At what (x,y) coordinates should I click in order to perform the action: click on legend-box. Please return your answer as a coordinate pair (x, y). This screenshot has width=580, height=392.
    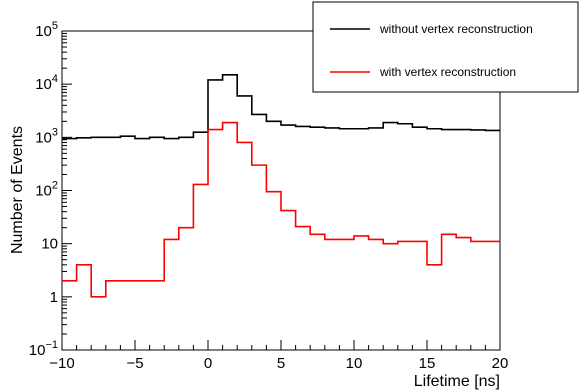
    Looking at the image, I should click on (445, 47).